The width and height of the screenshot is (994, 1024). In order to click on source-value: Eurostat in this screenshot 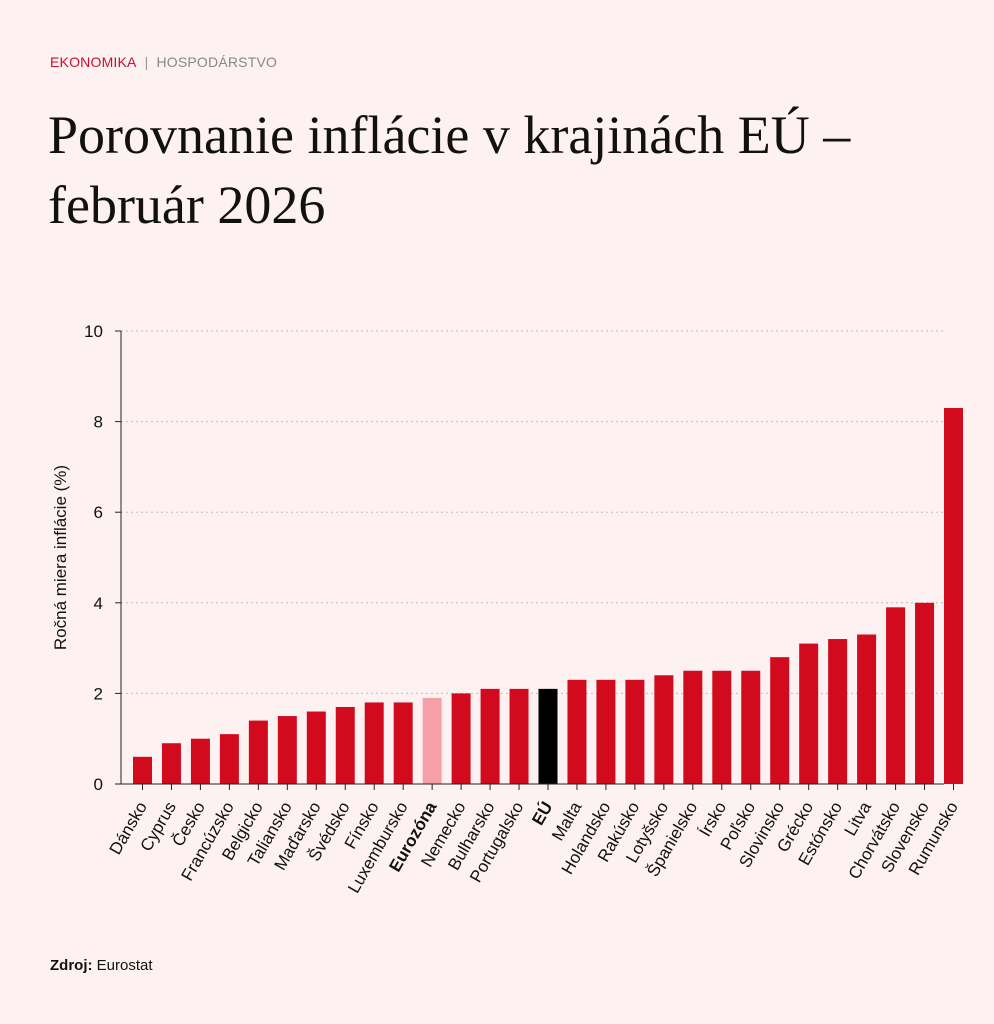, I will do `click(124, 965)`.